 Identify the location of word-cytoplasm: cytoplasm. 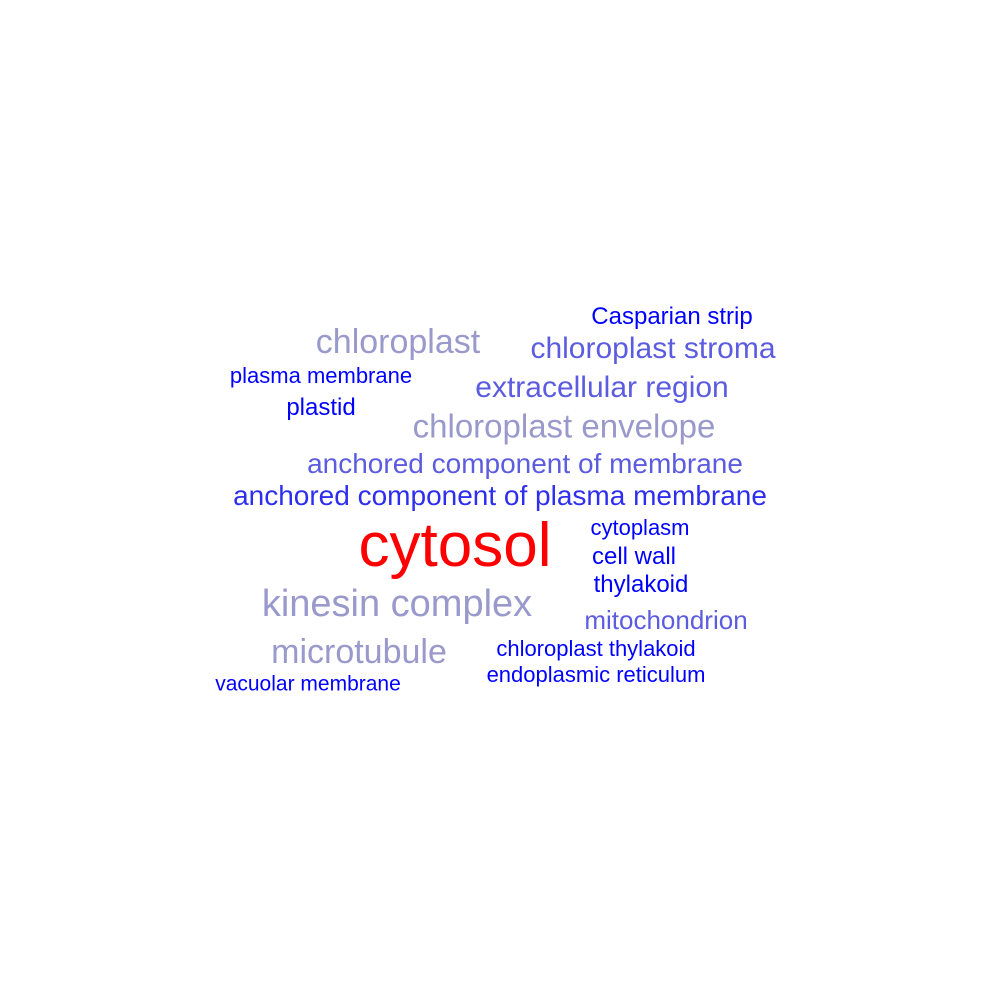
(640, 527).